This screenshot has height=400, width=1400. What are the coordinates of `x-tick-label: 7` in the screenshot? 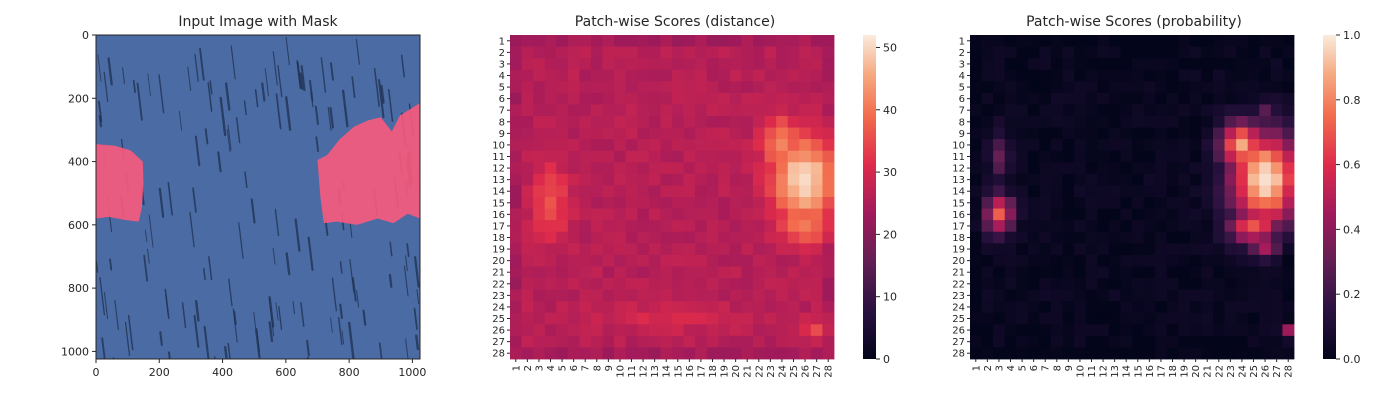 It's located at (586, 368).